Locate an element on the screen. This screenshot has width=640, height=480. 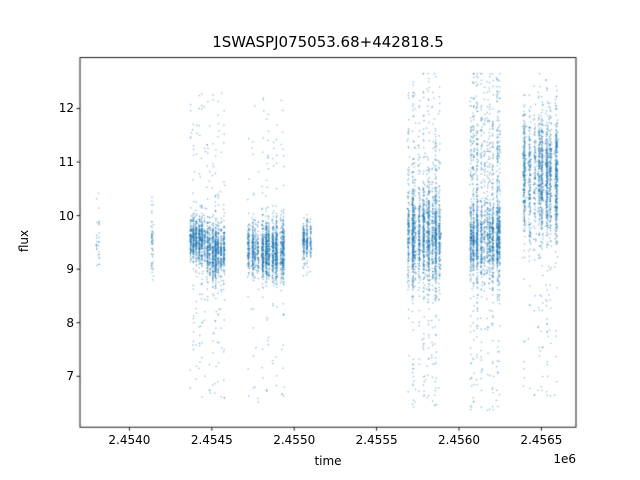
y-tick-label: 12 is located at coordinates (66, 108).